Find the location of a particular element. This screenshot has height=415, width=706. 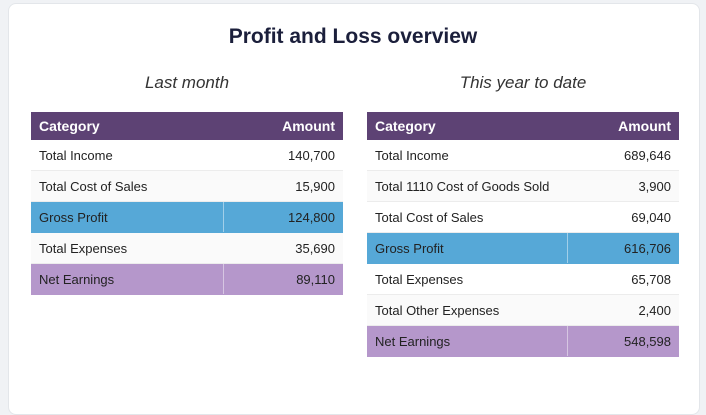

table-row: Total Expenses 65,708 is located at coordinates (523, 279).